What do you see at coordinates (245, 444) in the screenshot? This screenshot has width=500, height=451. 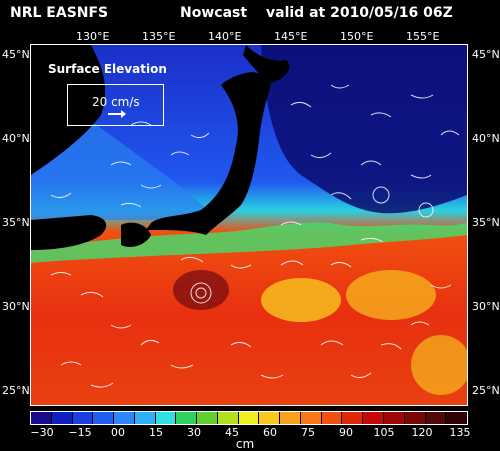 I see `colorbar-unit: cm` at bounding box center [245, 444].